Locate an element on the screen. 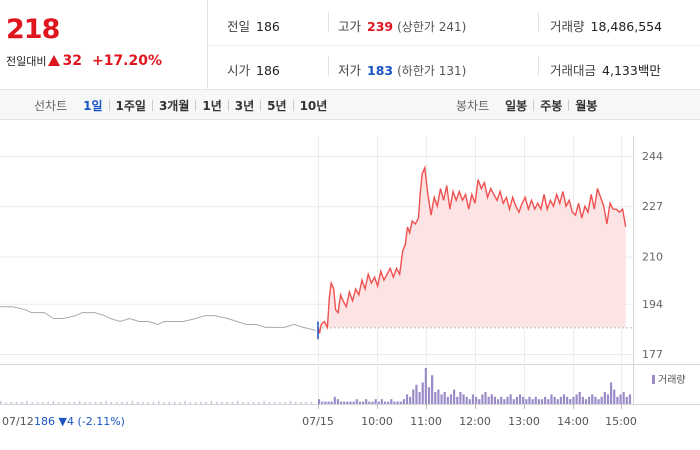 The height and width of the screenshot is (450, 700). change-amount: 32 is located at coordinates (72, 61).